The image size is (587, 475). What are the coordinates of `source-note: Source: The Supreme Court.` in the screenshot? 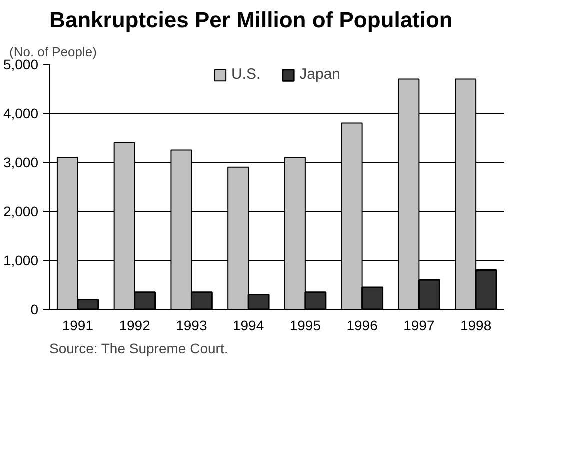 It's located at (139, 348).